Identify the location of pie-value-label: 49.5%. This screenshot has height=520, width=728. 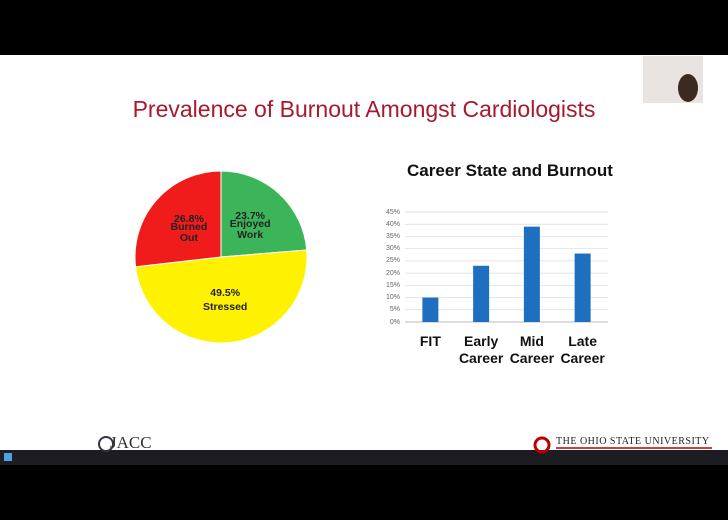
(225, 293).